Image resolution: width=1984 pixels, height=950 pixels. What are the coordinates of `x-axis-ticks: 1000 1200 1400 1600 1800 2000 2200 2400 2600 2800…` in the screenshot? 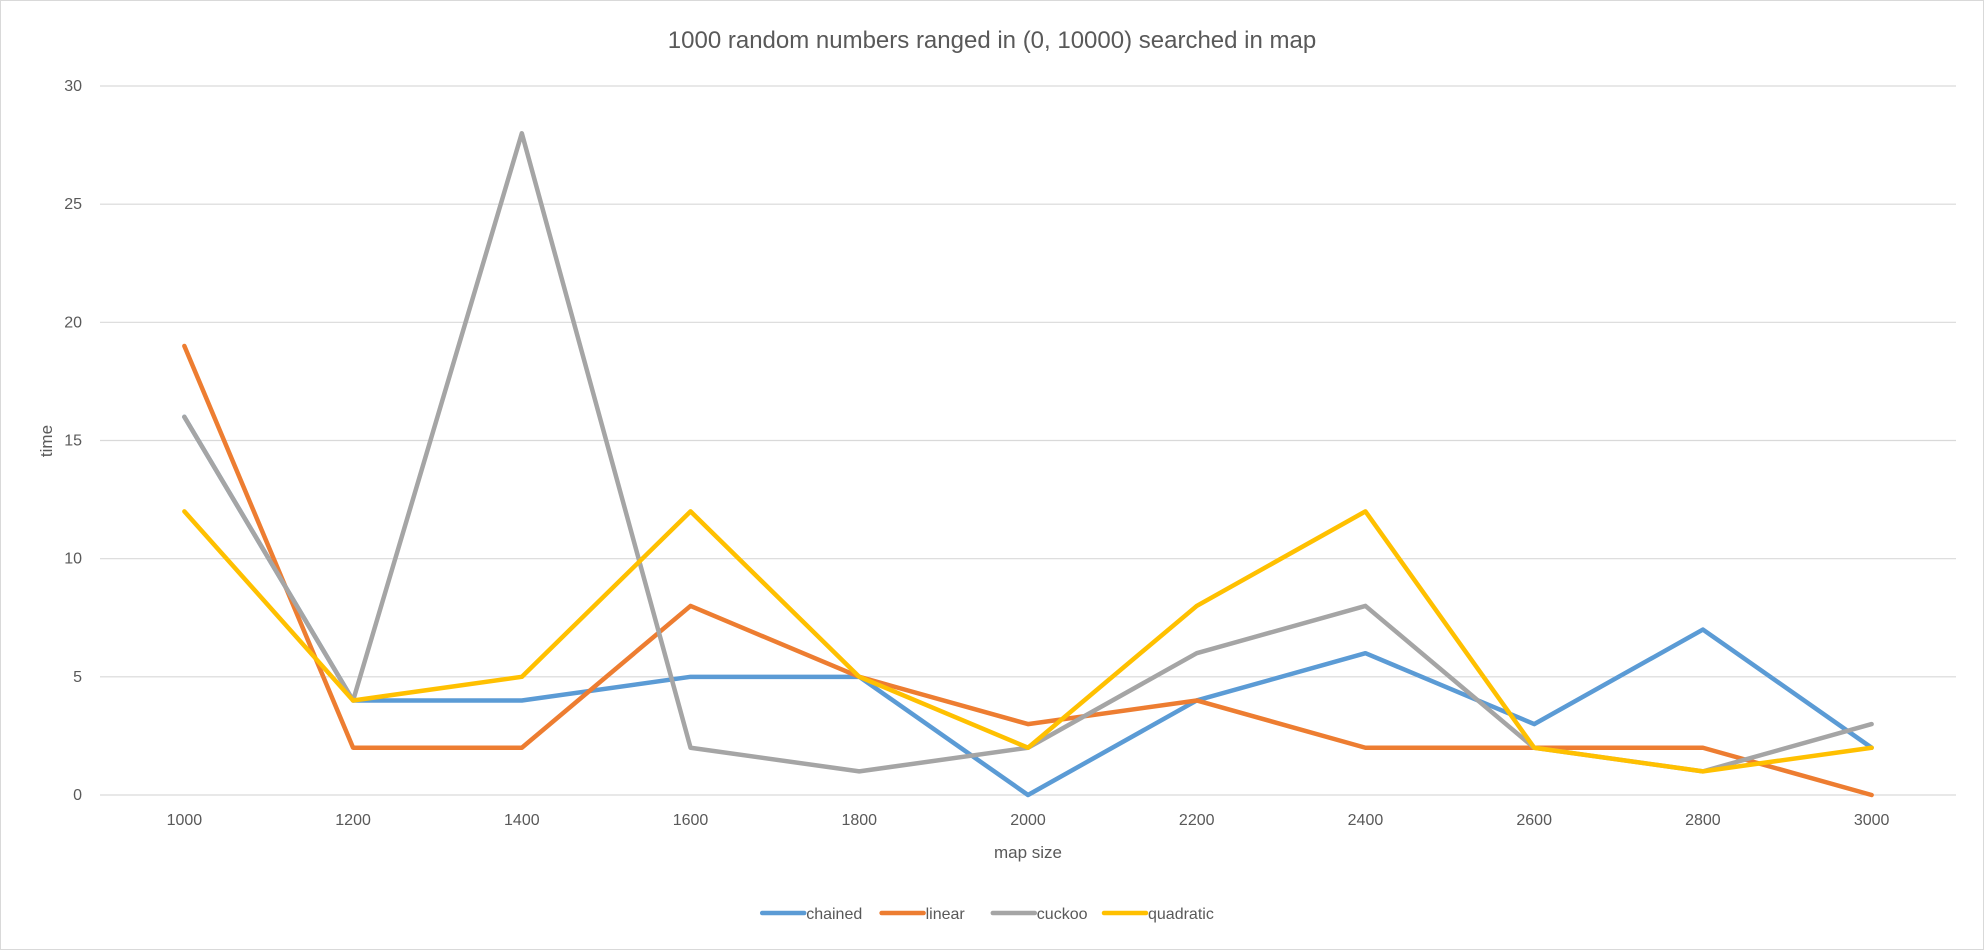 It's located at (1028, 820).